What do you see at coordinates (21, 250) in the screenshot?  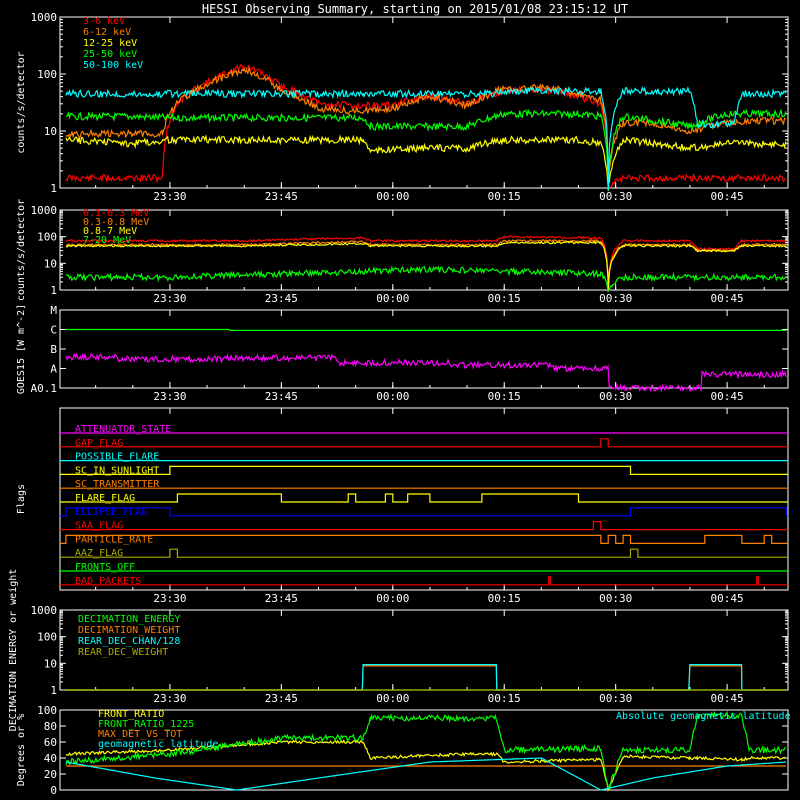 I see `panel-gamma-ylabel: counts/s/detector` at bounding box center [21, 250].